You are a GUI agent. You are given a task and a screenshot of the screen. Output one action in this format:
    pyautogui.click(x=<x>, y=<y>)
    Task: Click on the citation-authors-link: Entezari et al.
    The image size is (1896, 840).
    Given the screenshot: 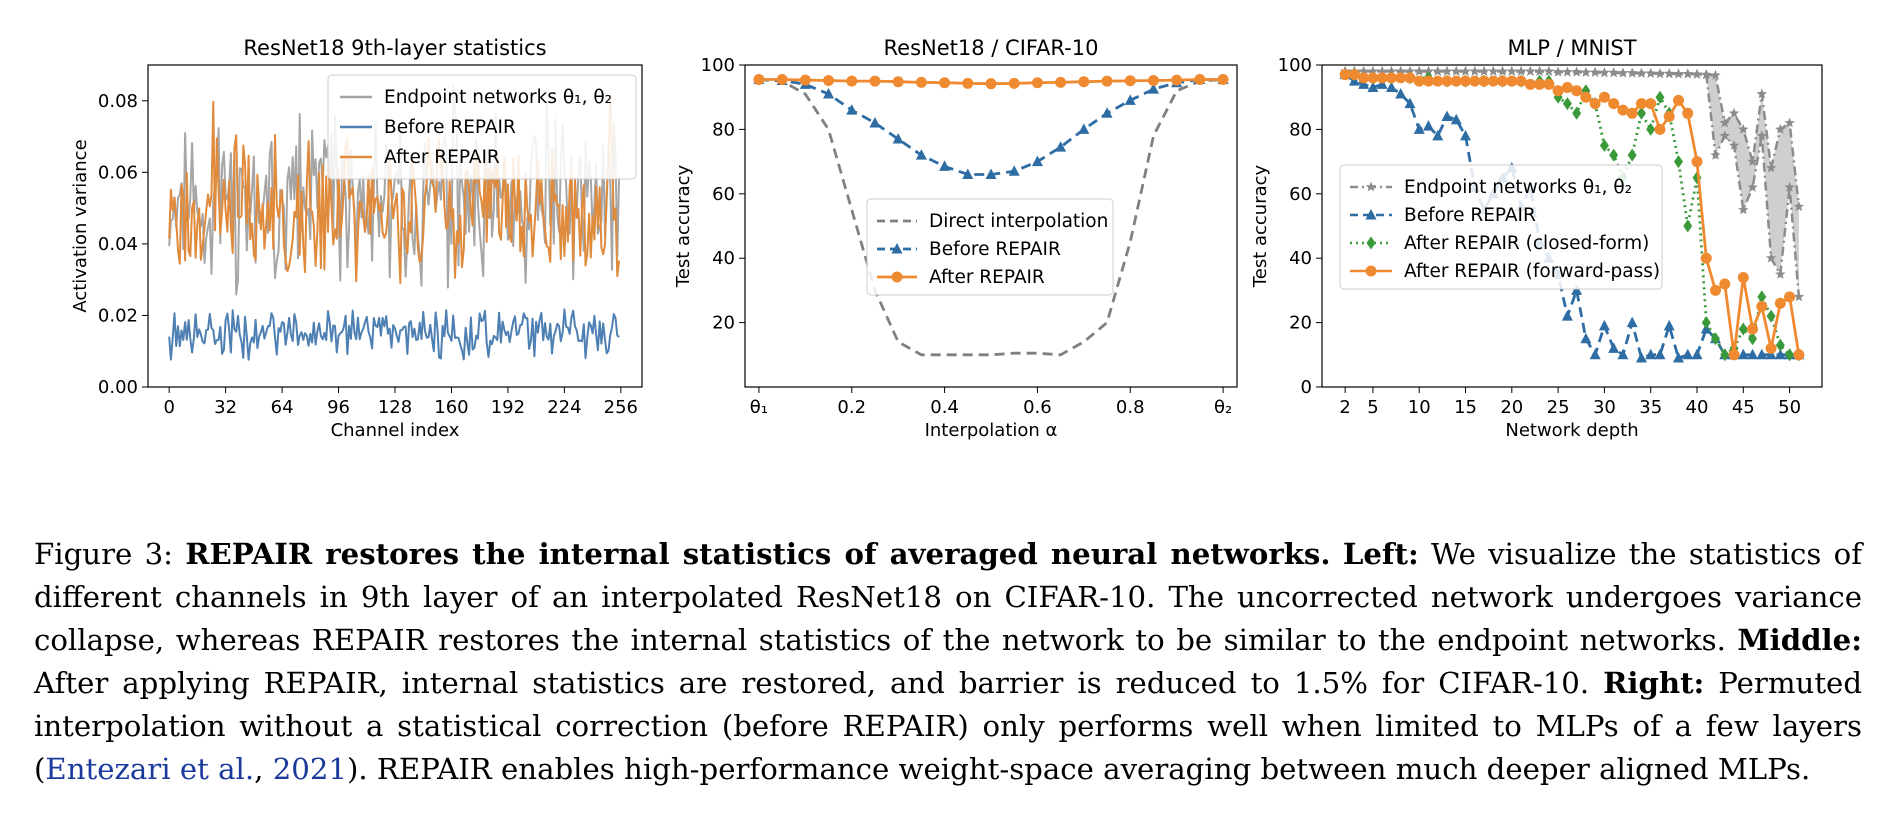 What is the action you would take?
    pyautogui.click(x=150, y=769)
    